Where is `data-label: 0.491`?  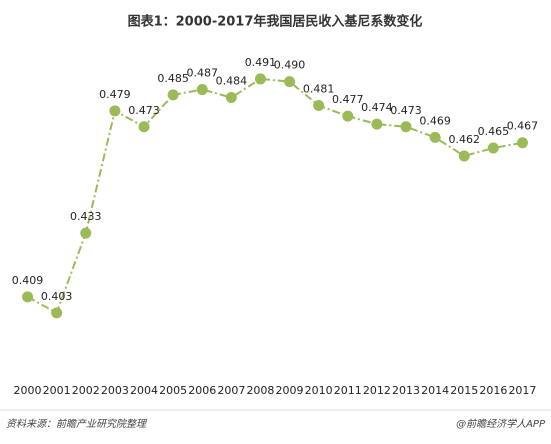
data-label: 0.491 is located at coordinates (261, 62).